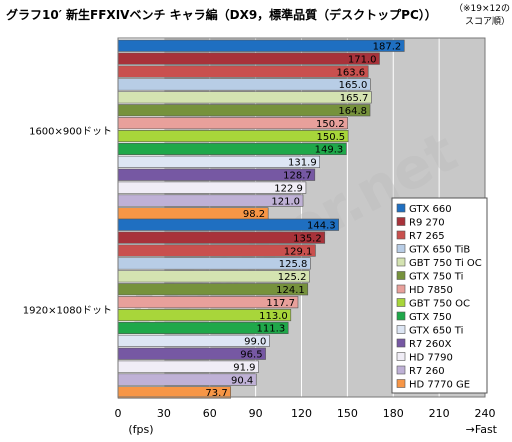  Describe the element at coordinates (430, 209) in the screenshot. I see `legend-label: GTX 660` at that location.